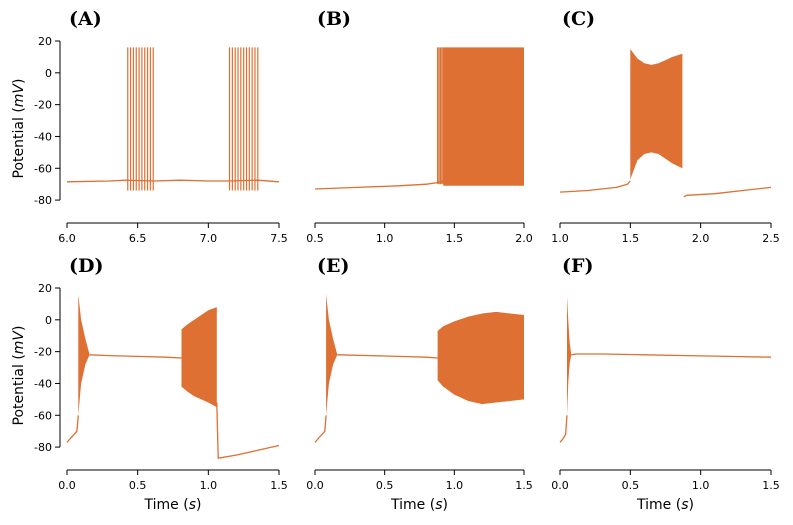  What do you see at coordinates (578, 19) in the screenshot?
I see `panel-label: (C)` at bounding box center [578, 19].